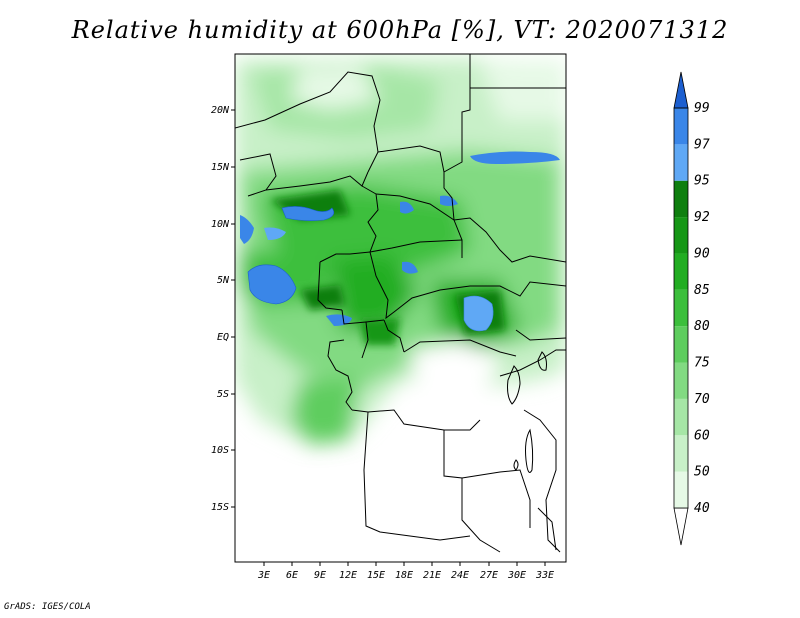  Describe the element at coordinates (376, 575) in the screenshot. I see `lon-tick-label: 15E` at that location.